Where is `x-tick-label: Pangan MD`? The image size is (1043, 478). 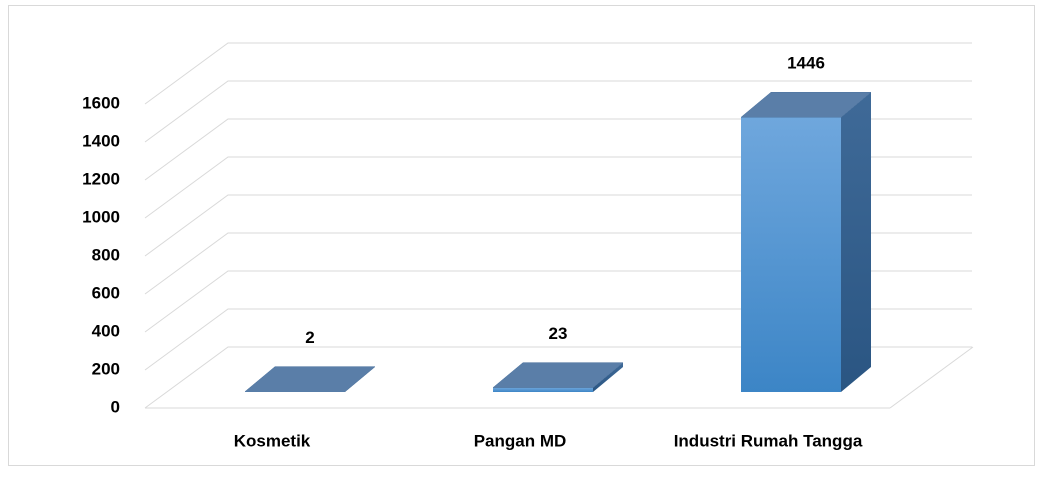 x-tick-label: Pangan MD is located at coordinates (520, 440).